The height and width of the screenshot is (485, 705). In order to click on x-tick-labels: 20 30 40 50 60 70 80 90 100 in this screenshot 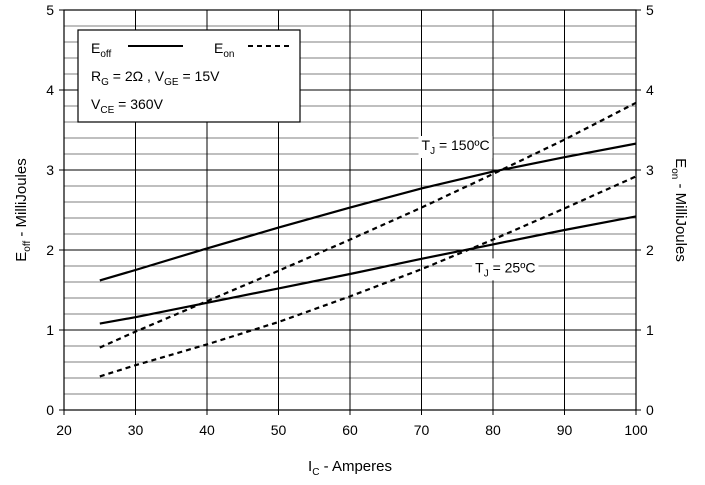, I will do `click(352, 430)`.